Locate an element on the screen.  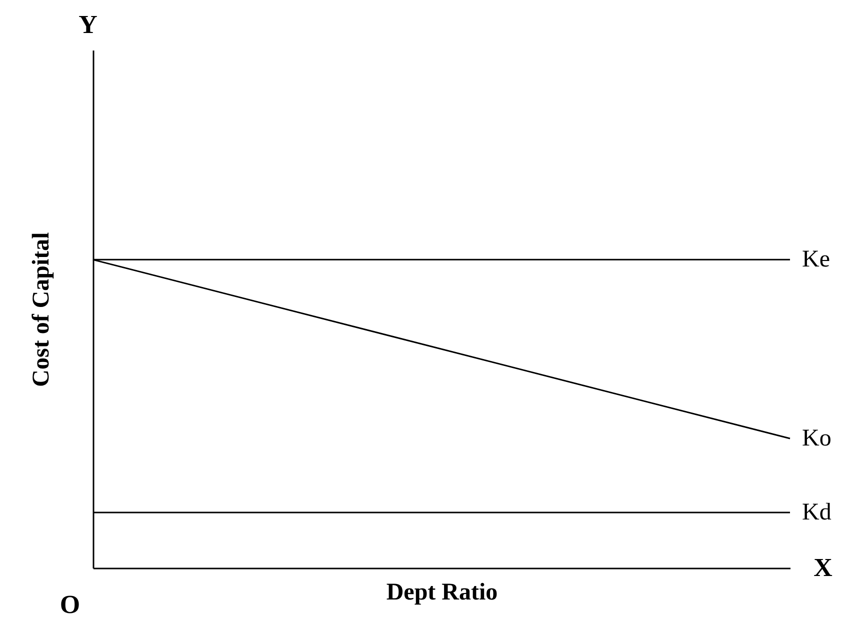
text: O is located at coordinates (70, 604).